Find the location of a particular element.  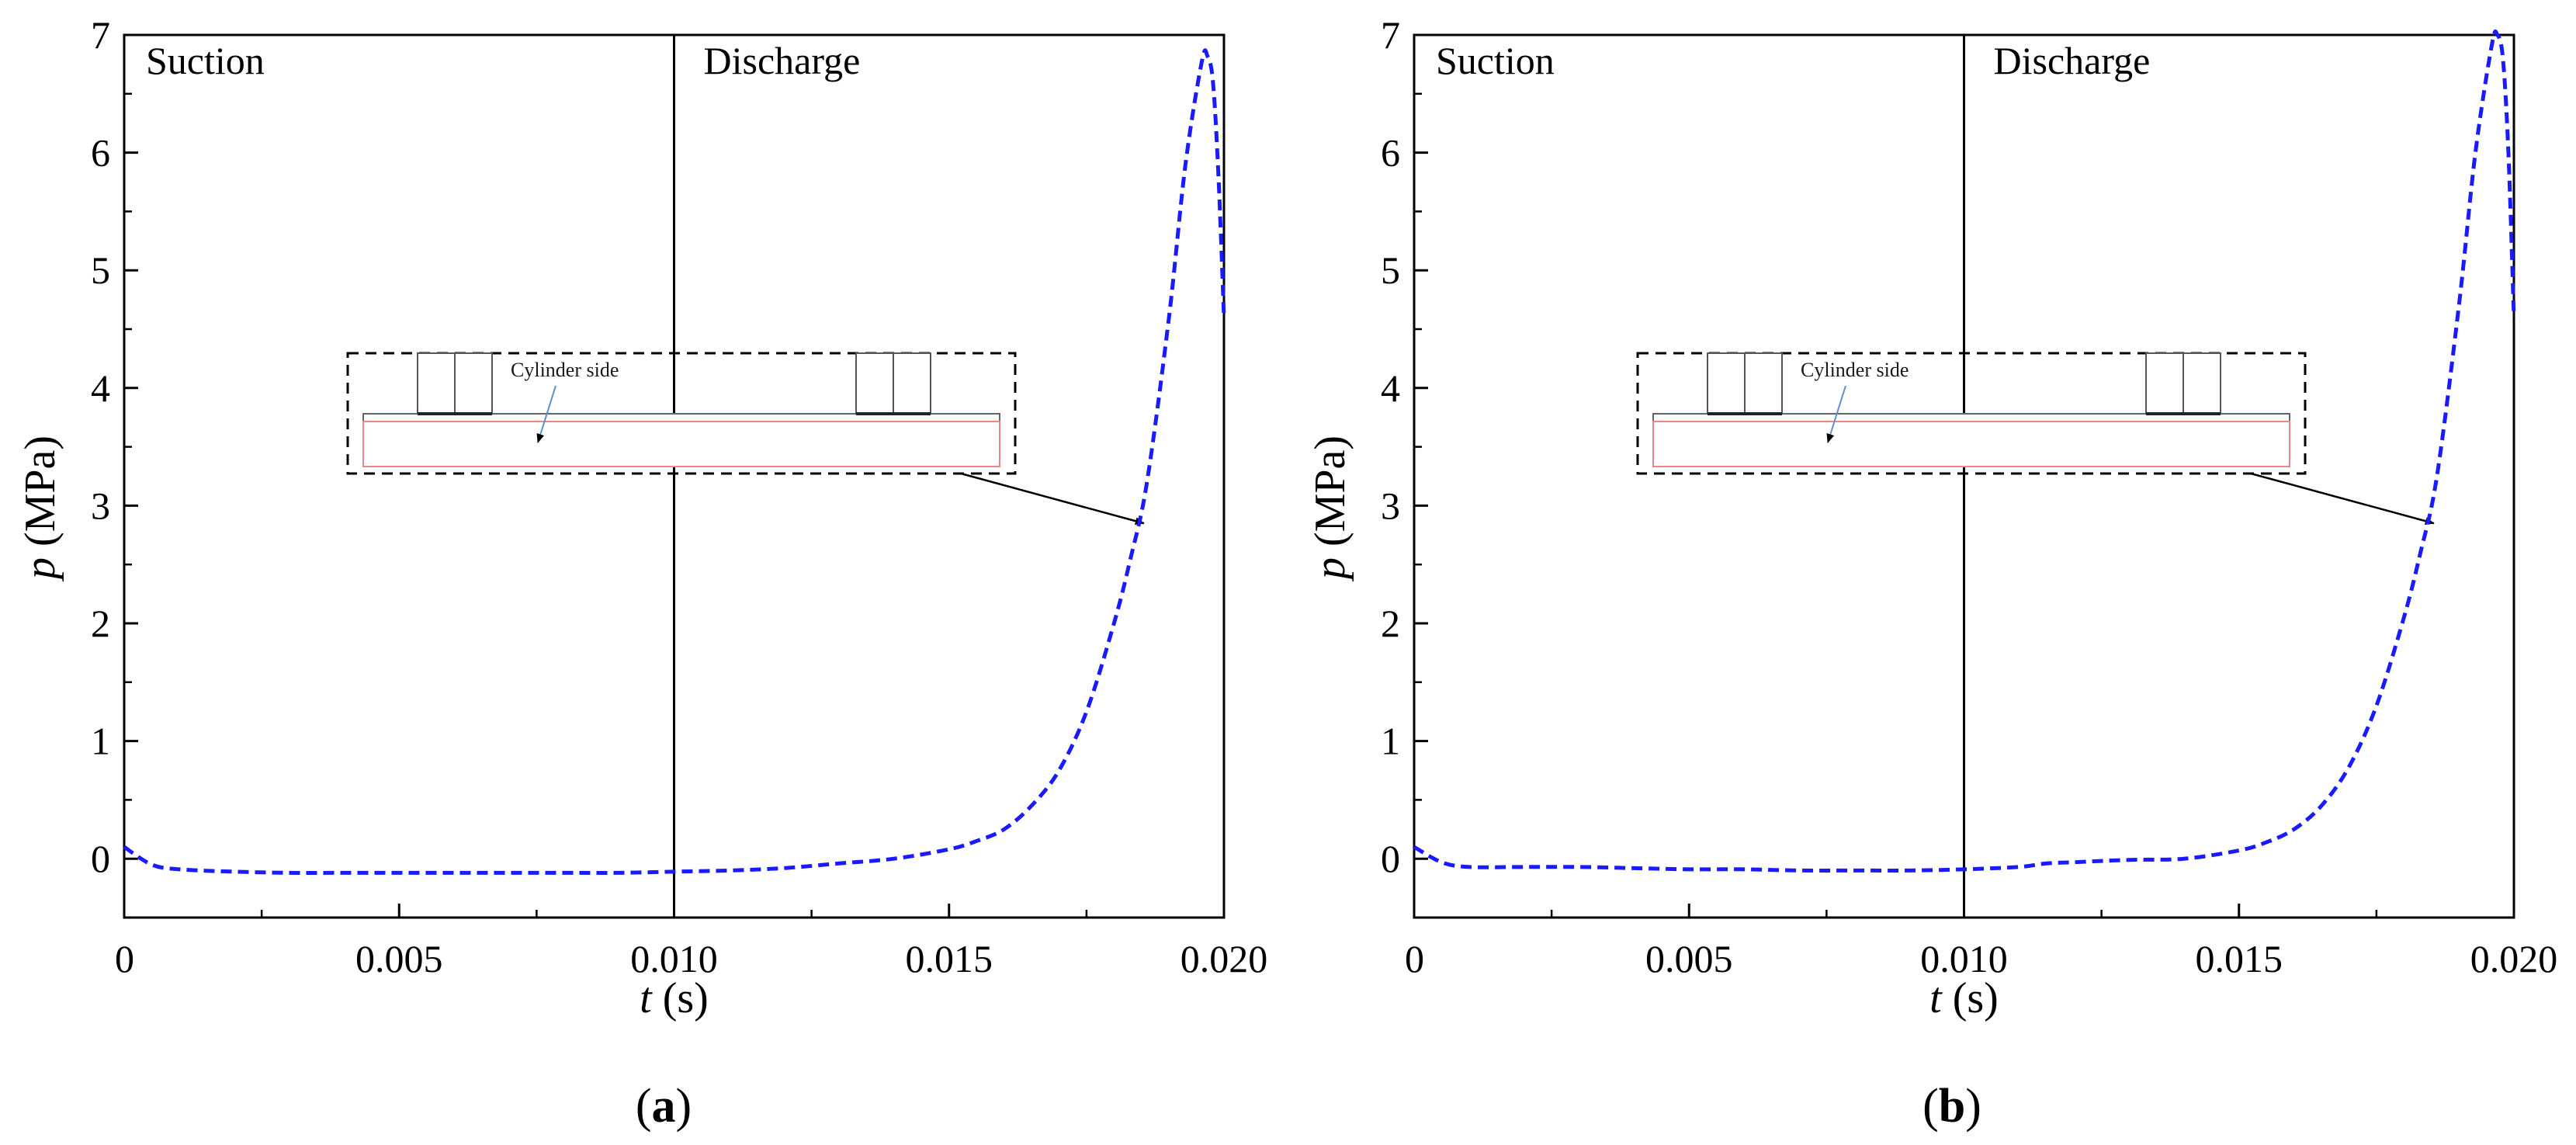

panel-label: (b) is located at coordinates (1951, 1106).